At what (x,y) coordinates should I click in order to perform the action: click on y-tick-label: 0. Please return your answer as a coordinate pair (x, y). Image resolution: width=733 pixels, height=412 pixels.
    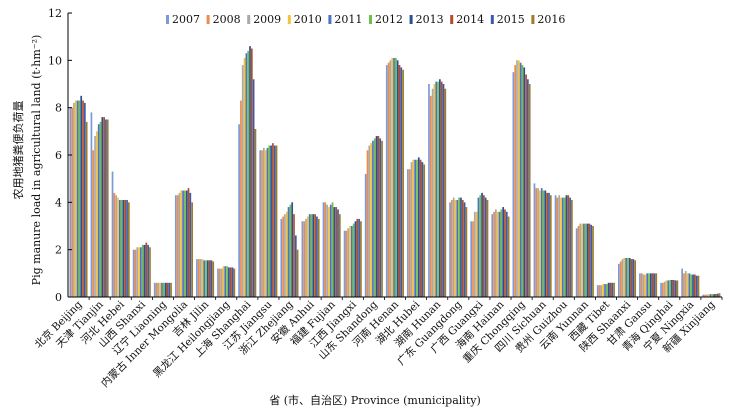
    Looking at the image, I should click on (58, 297).